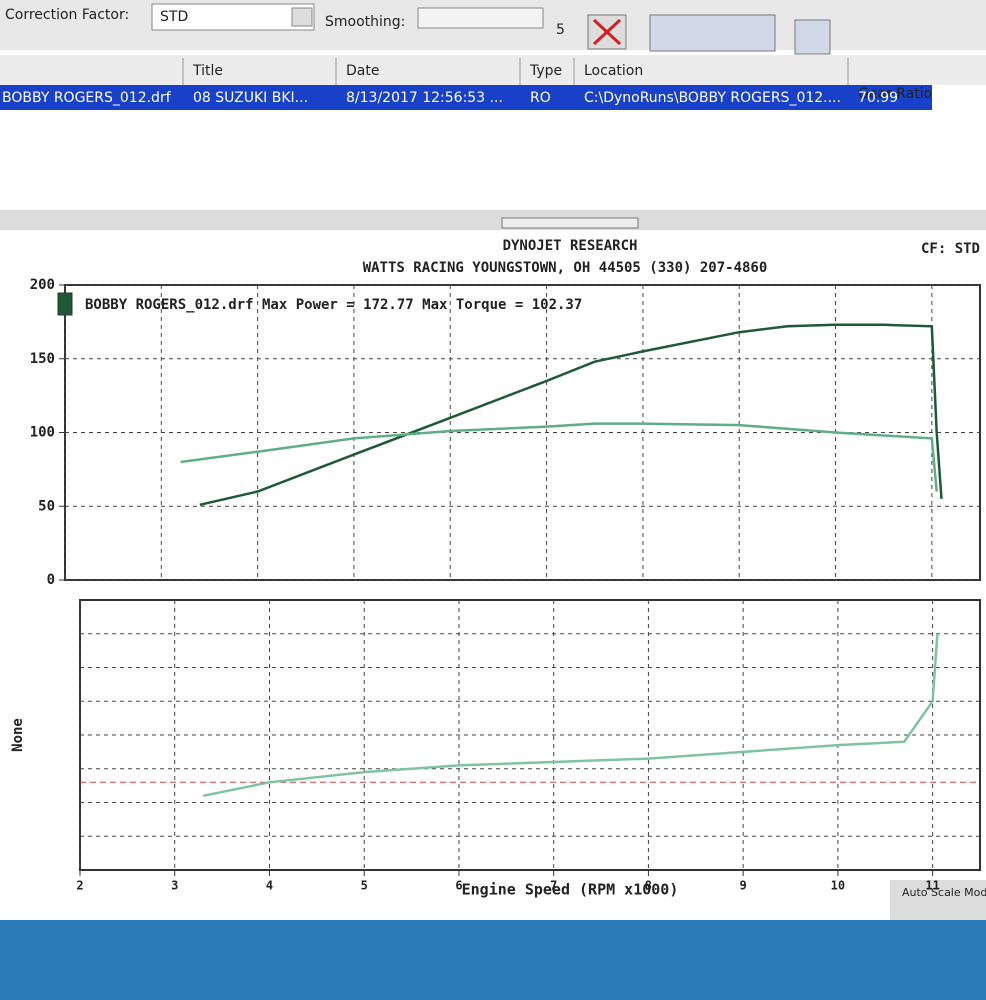  I want to click on x-tick-label: 11, so click(932, 886).